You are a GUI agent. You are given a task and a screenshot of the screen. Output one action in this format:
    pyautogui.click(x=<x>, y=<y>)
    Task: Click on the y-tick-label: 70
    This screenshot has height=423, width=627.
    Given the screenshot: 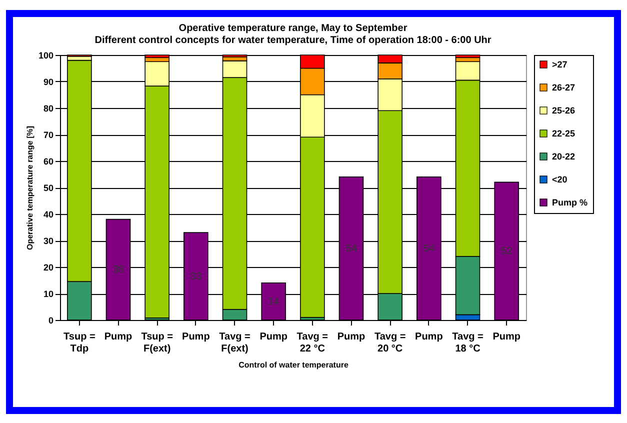 What is the action you would take?
    pyautogui.click(x=48, y=135)
    